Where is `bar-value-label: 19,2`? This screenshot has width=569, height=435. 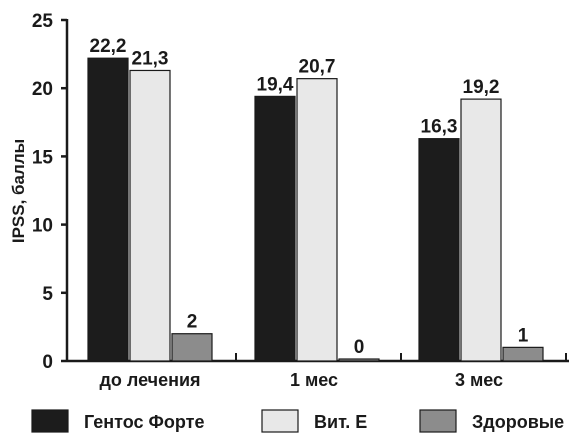
bar-value-label: 19,2 is located at coordinates (481, 87).